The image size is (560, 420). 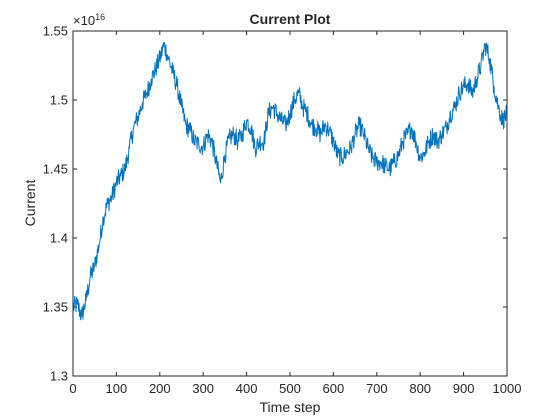 I want to click on y-tick-label: 1.55, so click(x=55, y=31).